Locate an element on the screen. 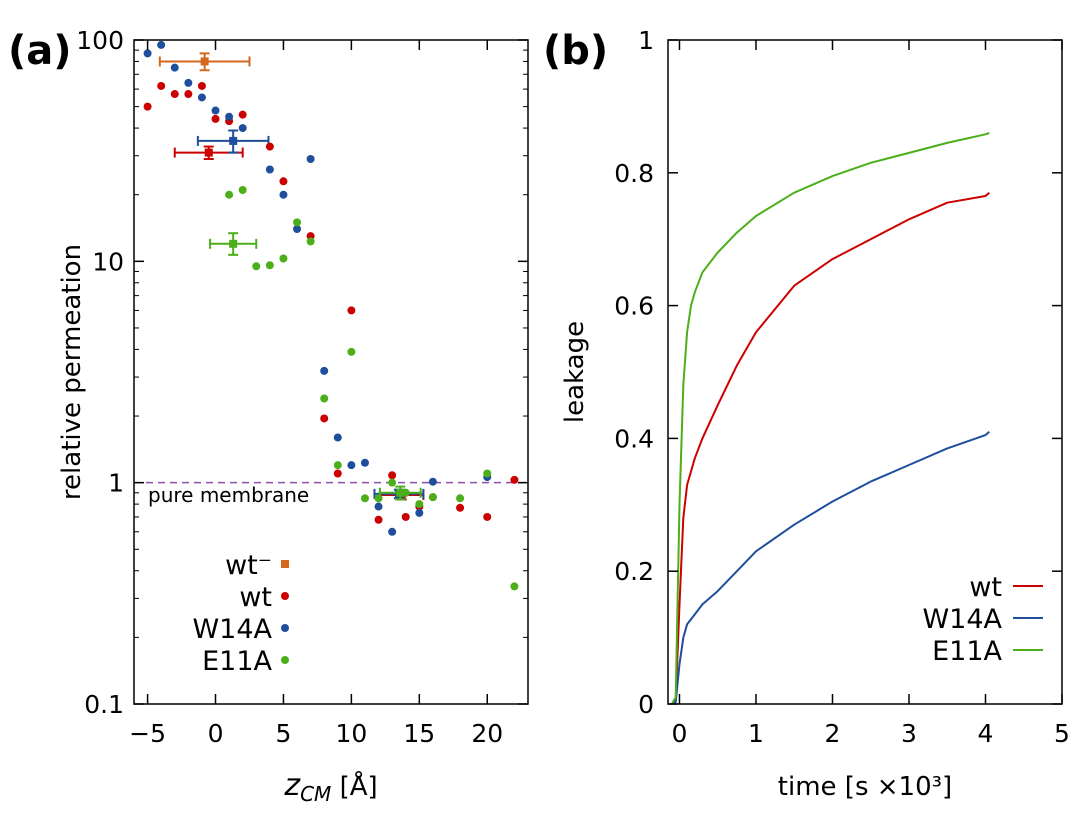  panel-b-xtick-label: 5 is located at coordinates (1062, 733).